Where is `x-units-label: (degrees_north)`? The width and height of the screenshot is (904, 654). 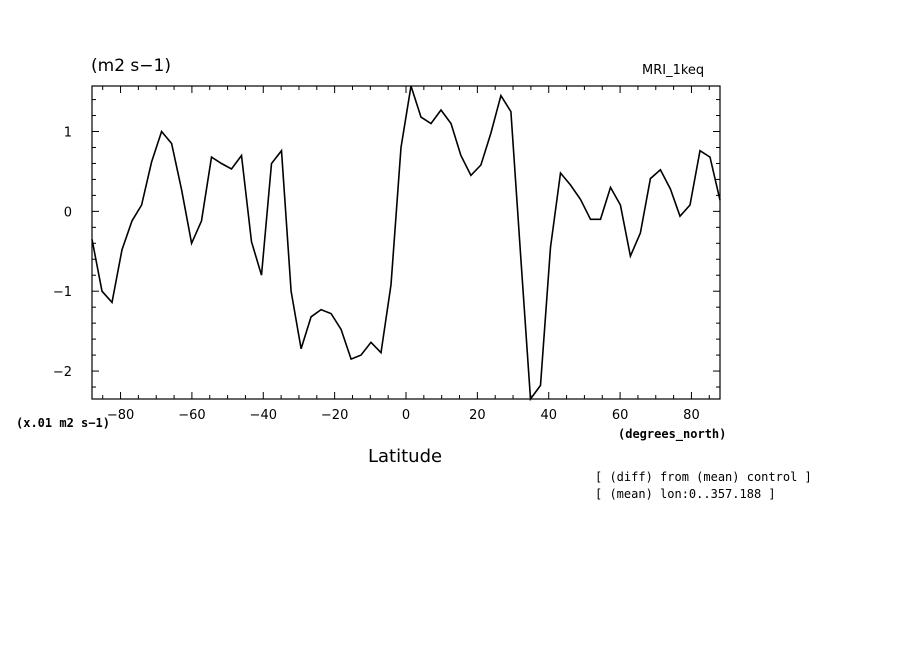
x-units-label: (degrees_north) is located at coordinates (672, 434).